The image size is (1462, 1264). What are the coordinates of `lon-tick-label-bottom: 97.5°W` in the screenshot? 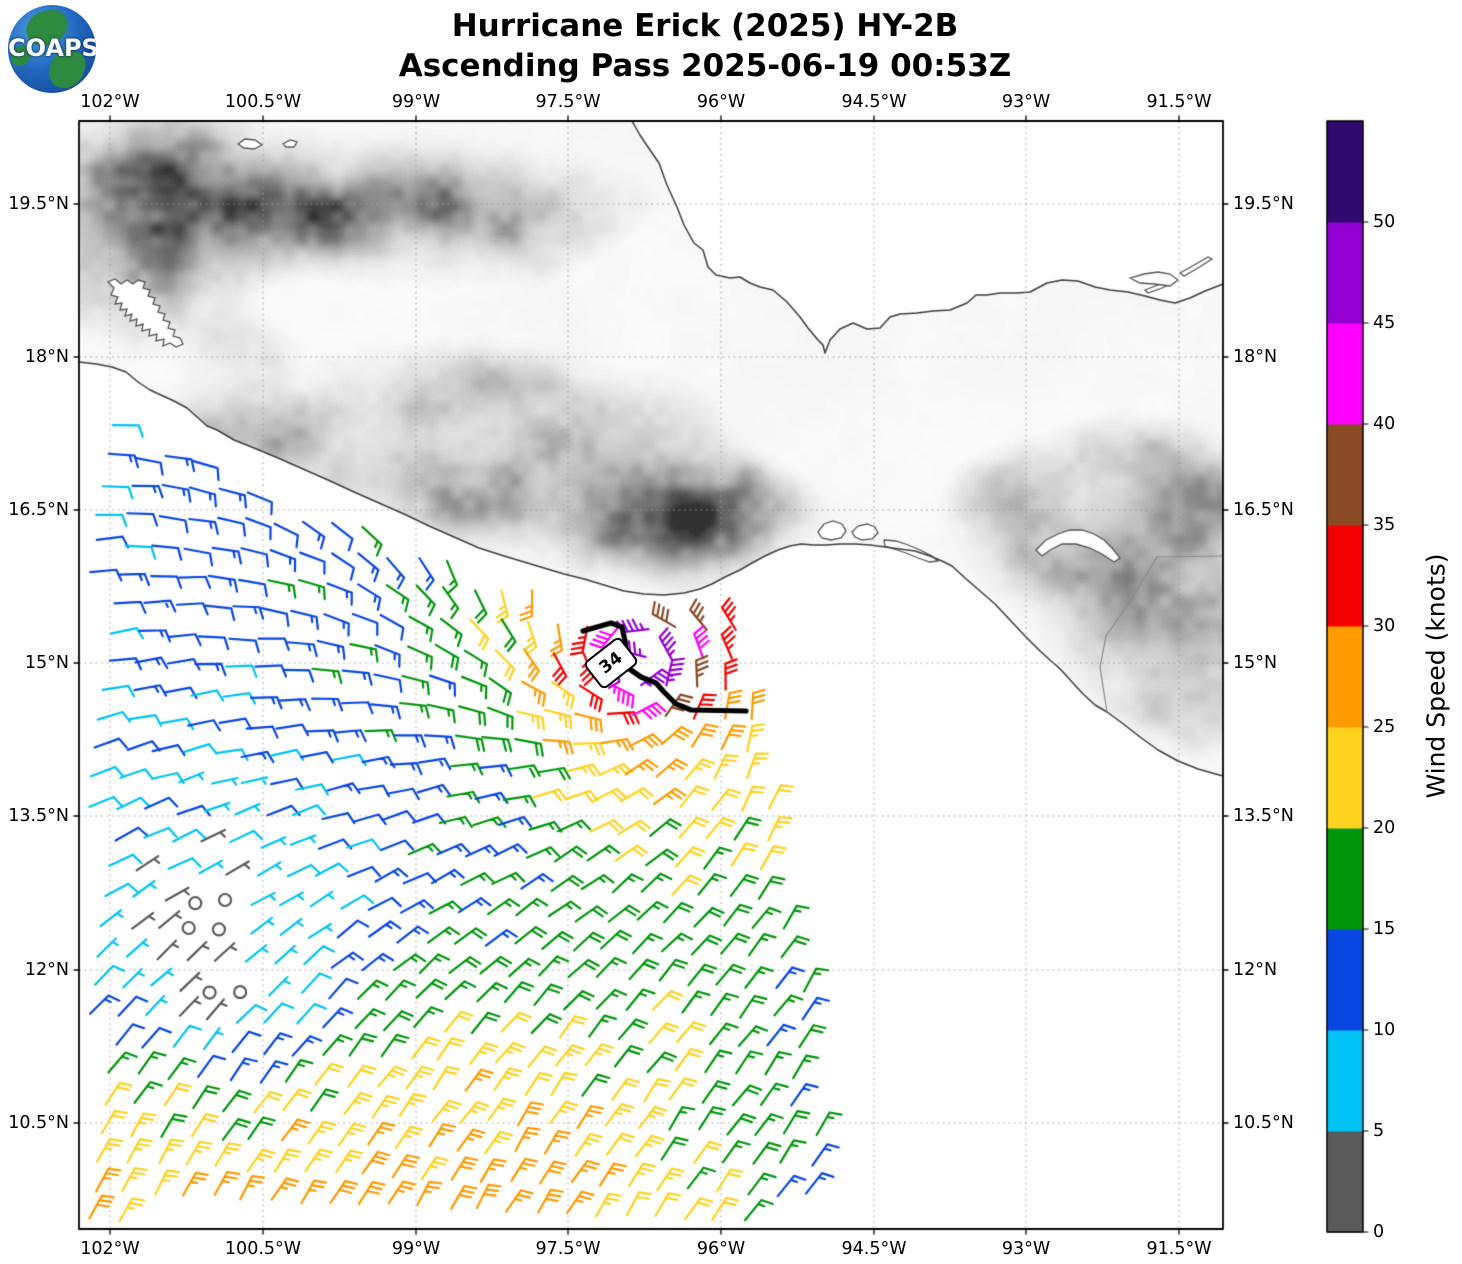 It's located at (568, 1249).